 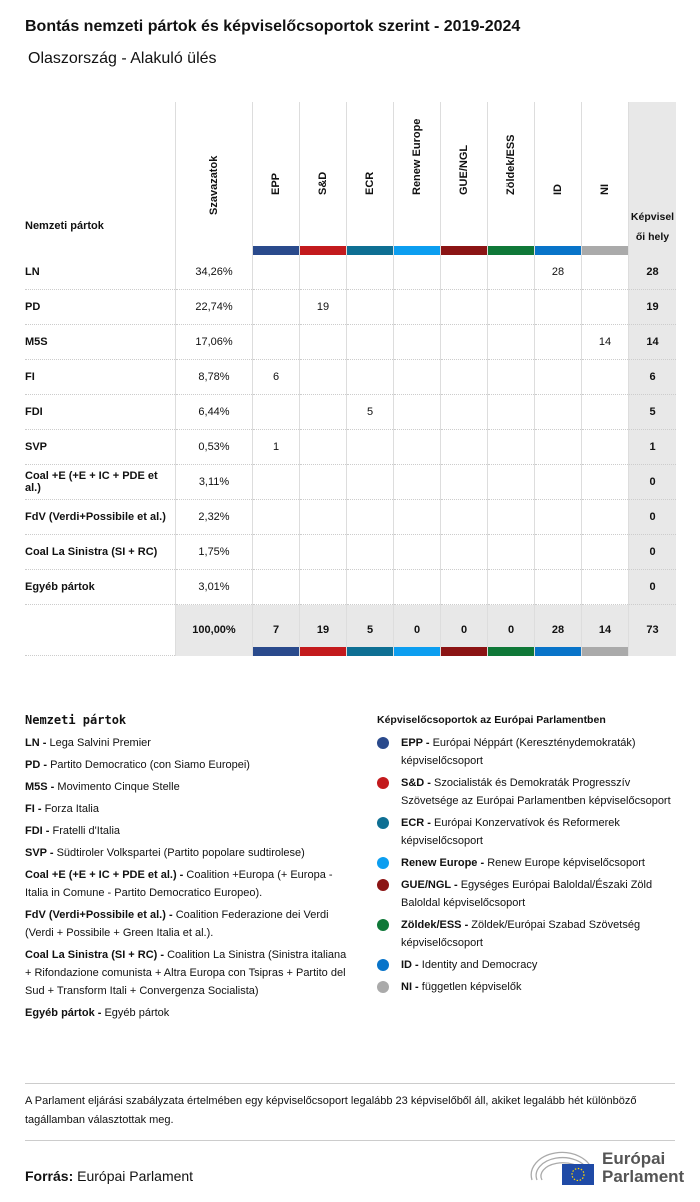 I want to click on header-seats: Képviselői hely, so click(x=652, y=178).